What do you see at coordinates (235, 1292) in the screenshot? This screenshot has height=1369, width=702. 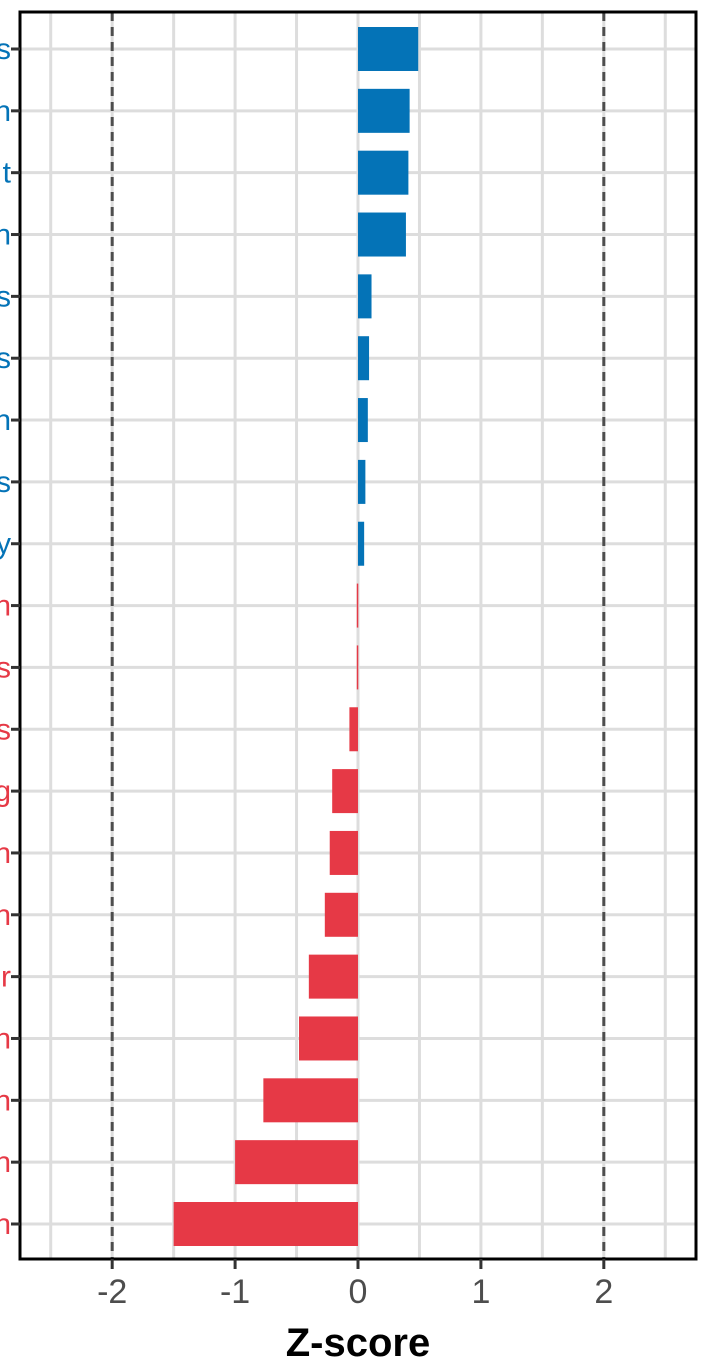 I see `x-tick-label: -1` at bounding box center [235, 1292].